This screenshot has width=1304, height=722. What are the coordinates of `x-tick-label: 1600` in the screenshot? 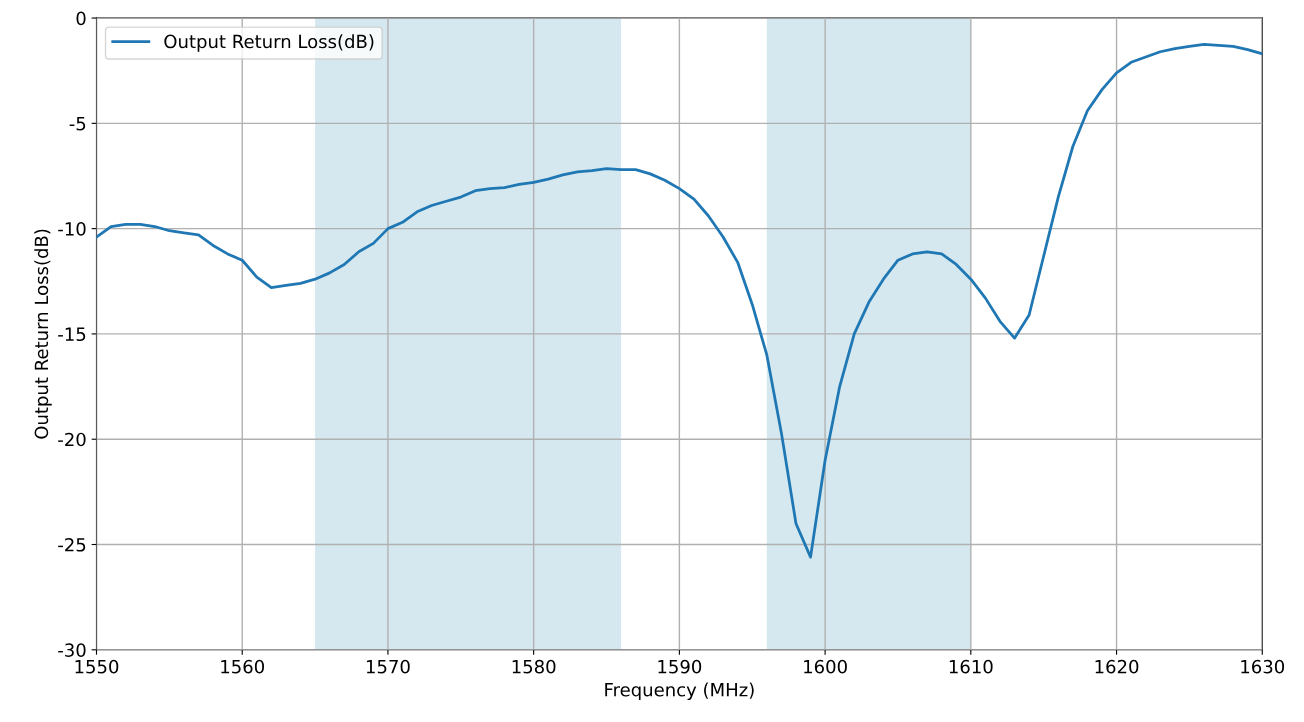 It's located at (825, 666).